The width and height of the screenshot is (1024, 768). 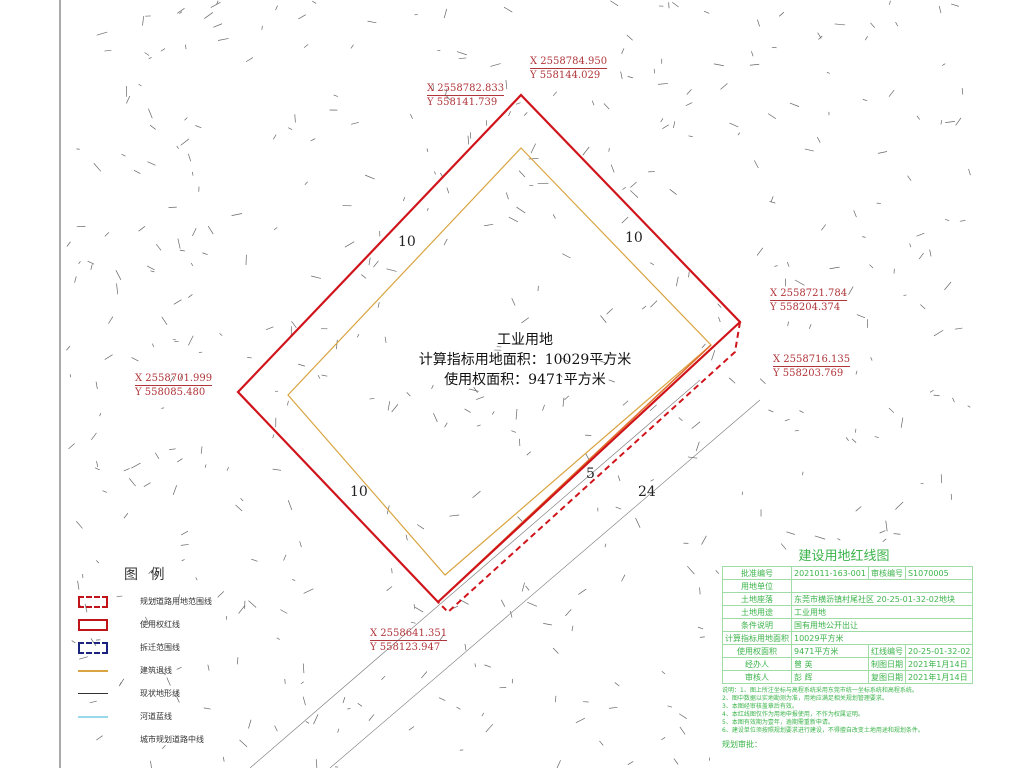 I want to click on blue-dashed-swatch, so click(x=93, y=647).